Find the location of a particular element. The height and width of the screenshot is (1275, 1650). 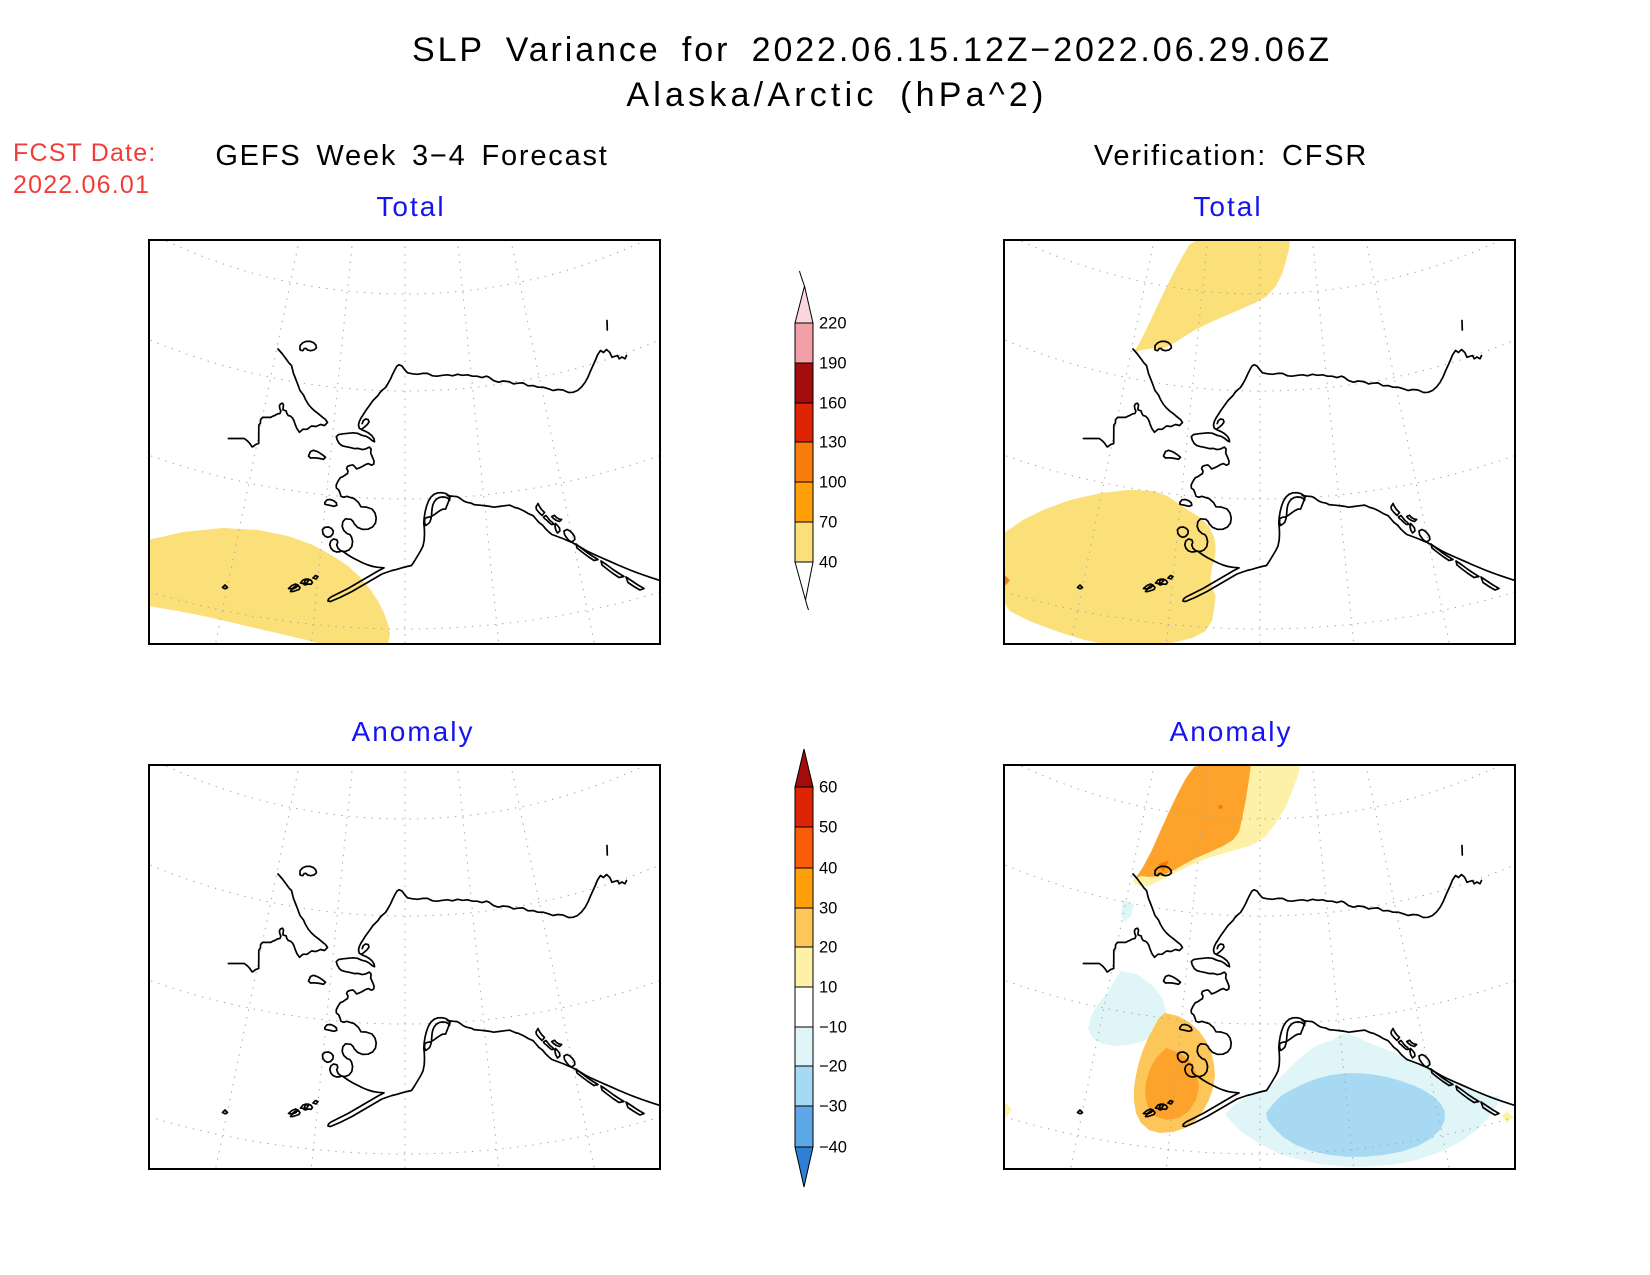

svg-text: 20 is located at coordinates (828, 948).